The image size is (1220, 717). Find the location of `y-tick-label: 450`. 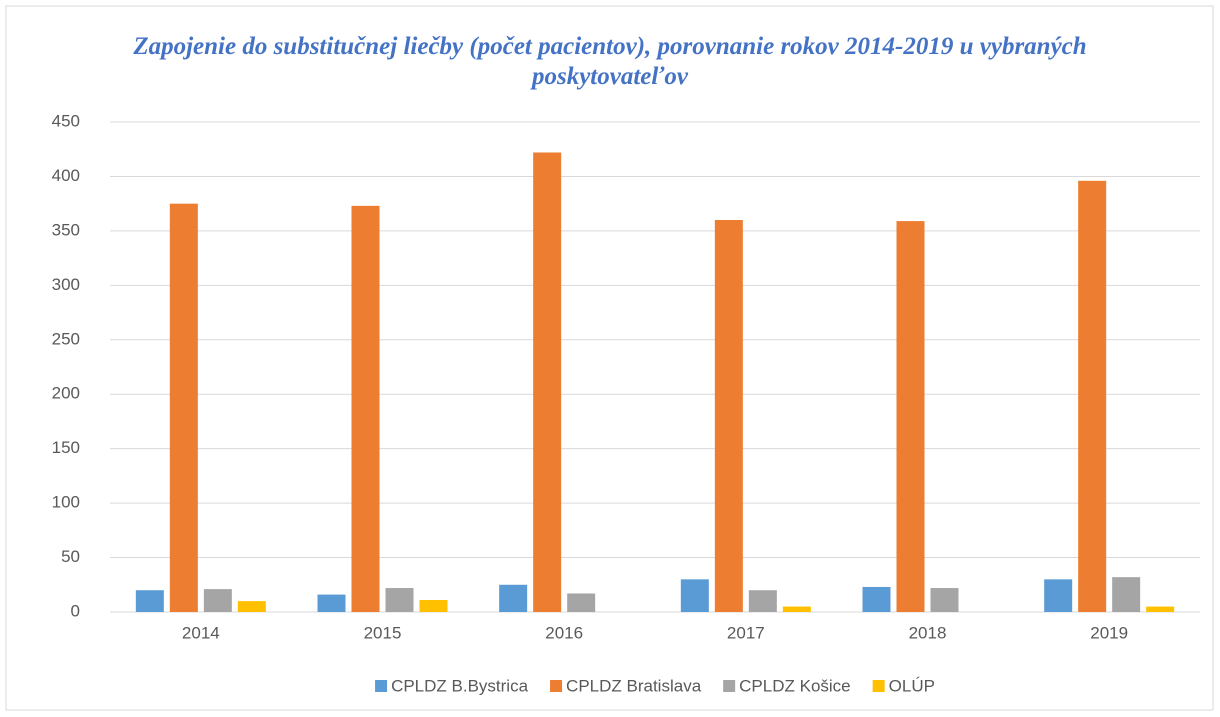

y-tick-label: 450 is located at coordinates (66, 120).